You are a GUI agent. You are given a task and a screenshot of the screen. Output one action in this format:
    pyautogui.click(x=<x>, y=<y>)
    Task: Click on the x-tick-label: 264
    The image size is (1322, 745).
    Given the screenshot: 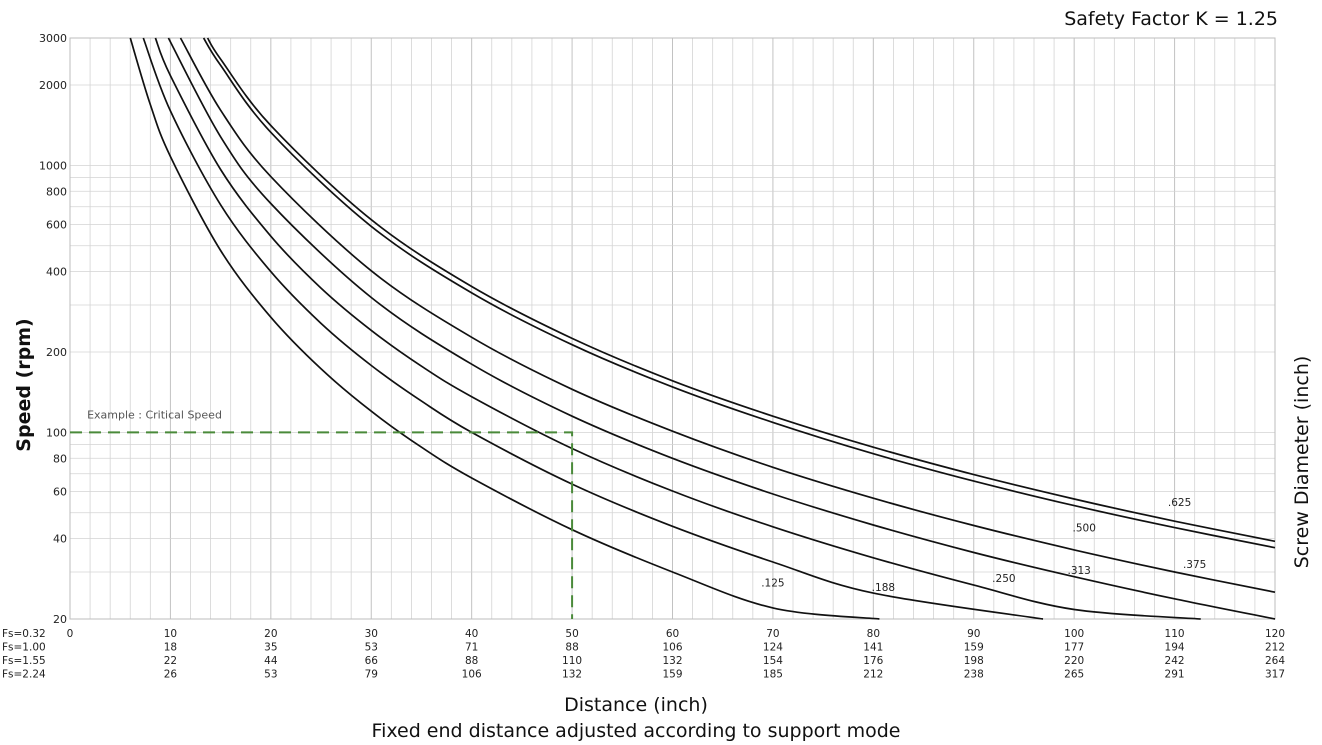 What is the action you would take?
    pyautogui.click(x=1275, y=661)
    